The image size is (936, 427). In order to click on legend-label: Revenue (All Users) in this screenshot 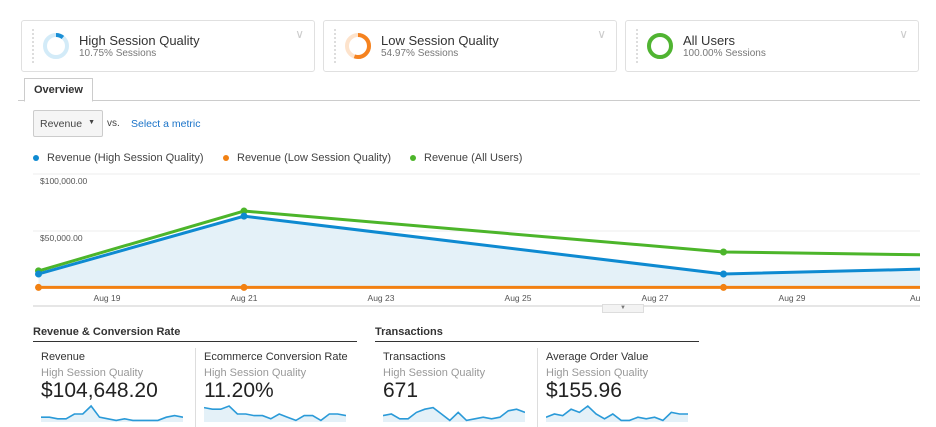, I will do `click(473, 158)`.